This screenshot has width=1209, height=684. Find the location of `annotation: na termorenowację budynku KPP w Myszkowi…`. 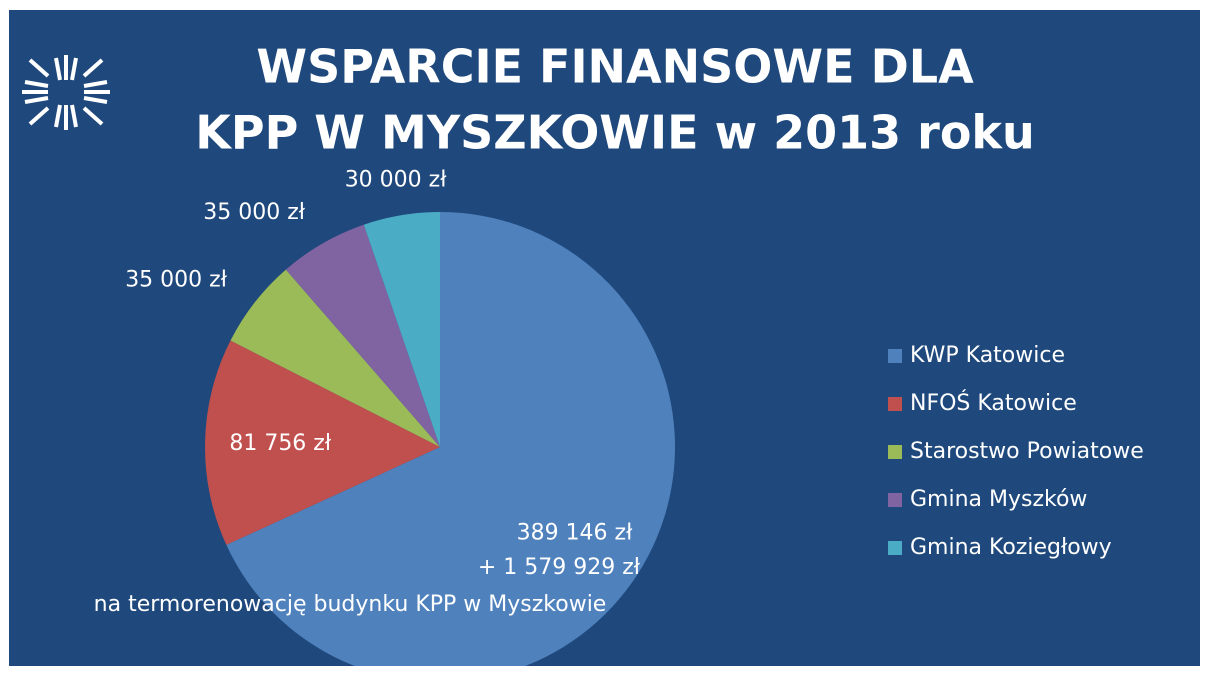

annotation: na termorenowację budynku KPP w Myszkowi… is located at coordinates (350, 604).